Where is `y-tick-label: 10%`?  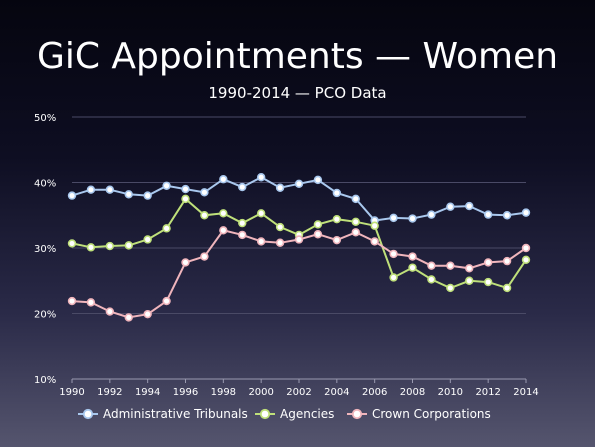 y-tick-label: 10% is located at coordinates (45, 380).